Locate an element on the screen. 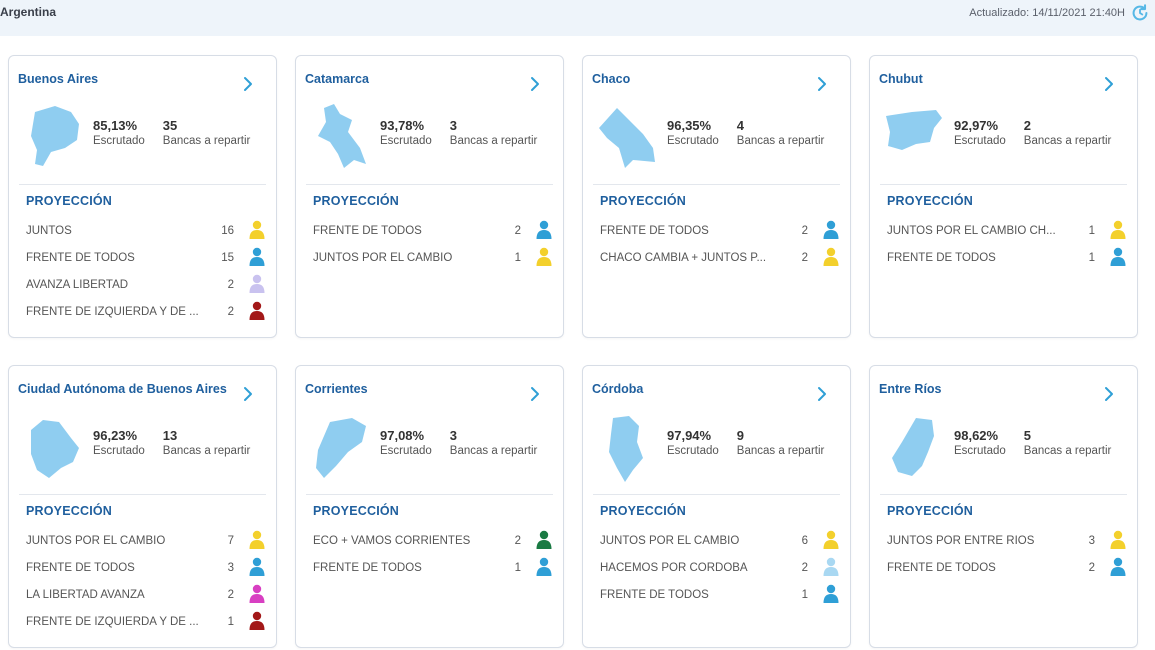 The width and height of the screenshot is (1155, 650). bancas-value: 35 is located at coordinates (170, 125).